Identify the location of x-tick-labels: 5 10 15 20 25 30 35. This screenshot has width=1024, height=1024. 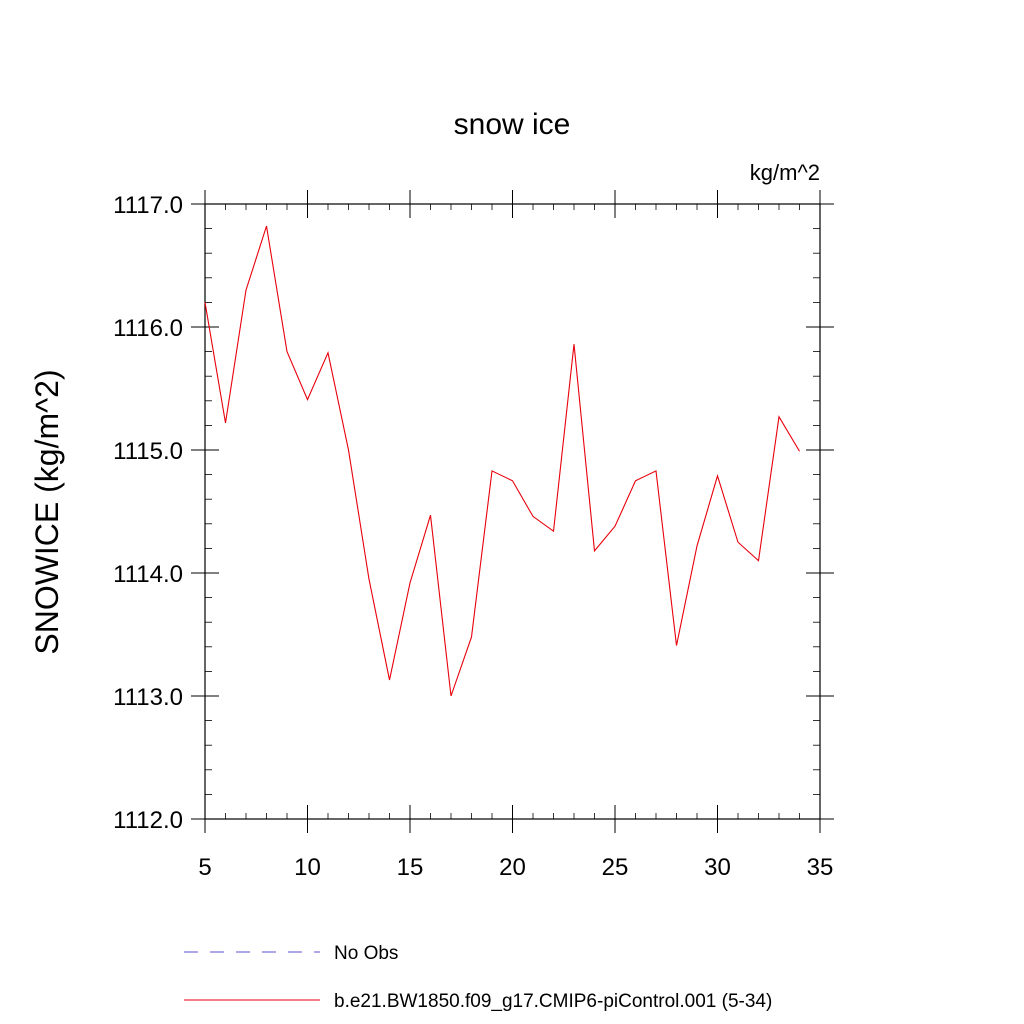
(515, 867).